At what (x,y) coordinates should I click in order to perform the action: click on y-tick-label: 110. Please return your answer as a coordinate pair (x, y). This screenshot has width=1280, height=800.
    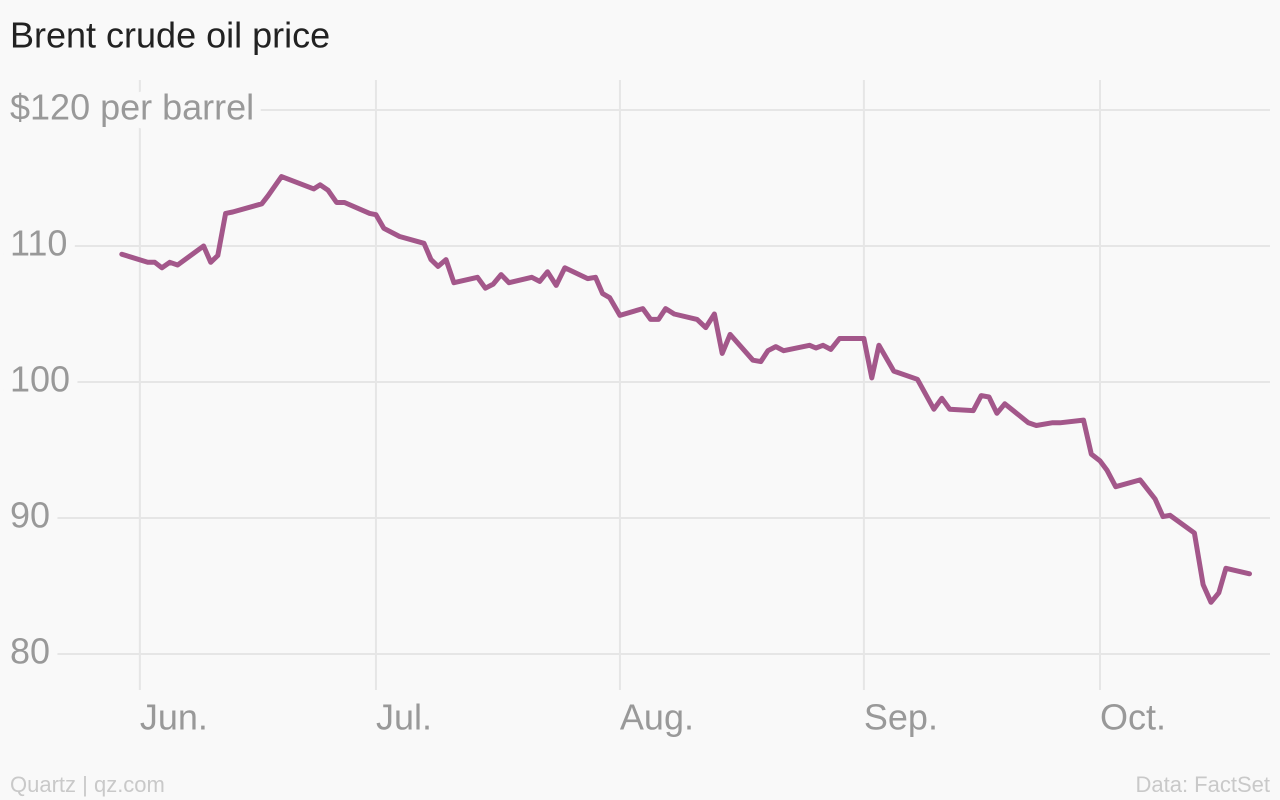
    Looking at the image, I should click on (38, 243).